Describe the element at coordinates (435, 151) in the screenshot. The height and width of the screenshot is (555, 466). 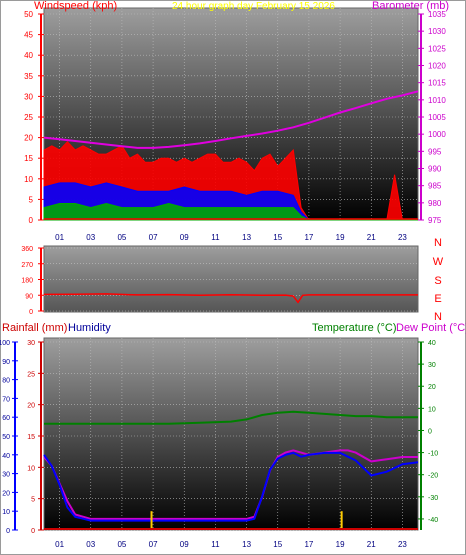
I see `y-tick-label: 995` at that location.